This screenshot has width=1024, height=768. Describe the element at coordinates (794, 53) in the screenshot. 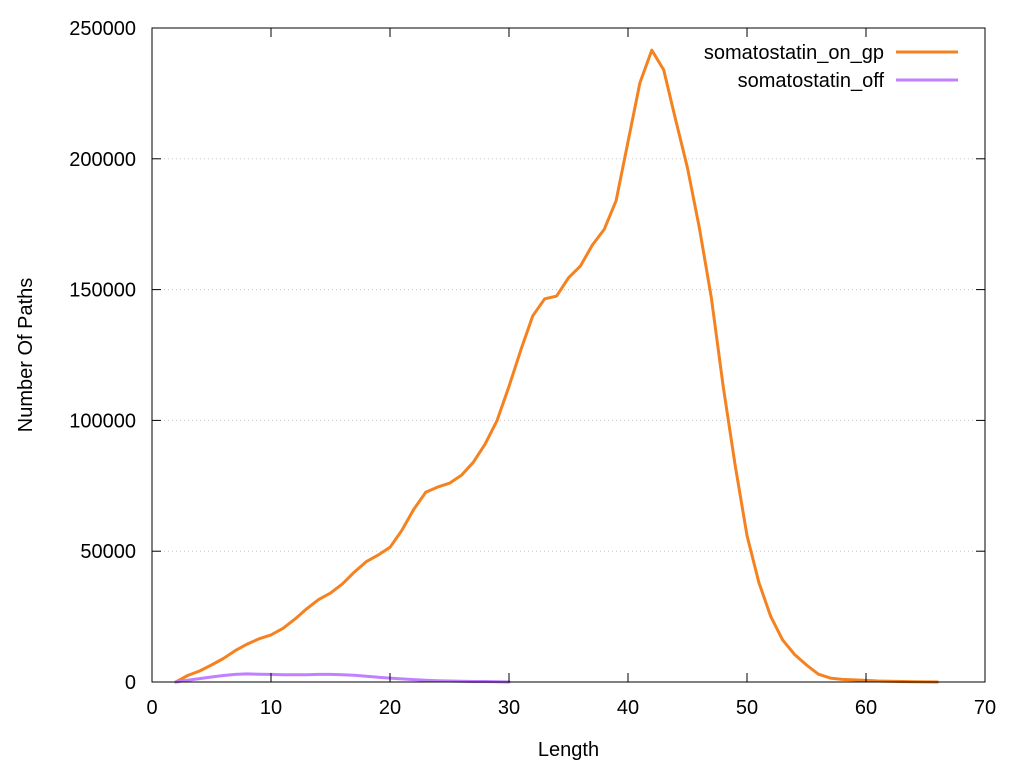

I see `legend-label: somatostatin_on_gp` at that location.